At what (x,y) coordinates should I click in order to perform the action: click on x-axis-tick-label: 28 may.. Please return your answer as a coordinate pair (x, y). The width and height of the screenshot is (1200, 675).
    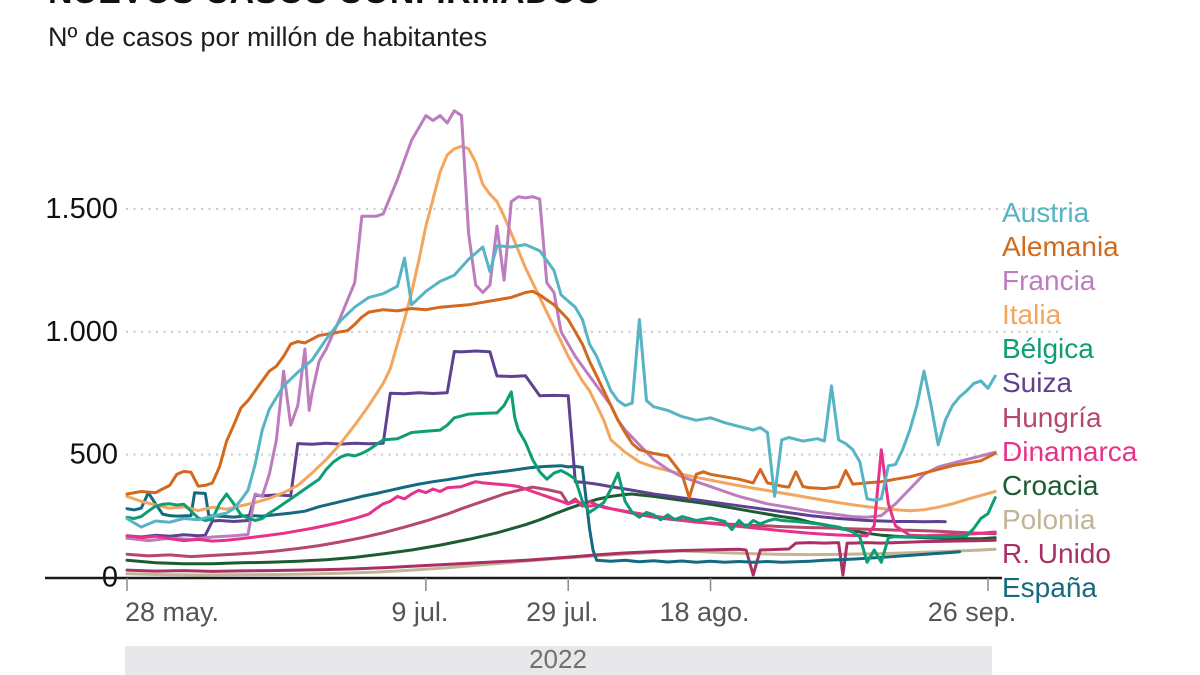
    Looking at the image, I should click on (172, 612).